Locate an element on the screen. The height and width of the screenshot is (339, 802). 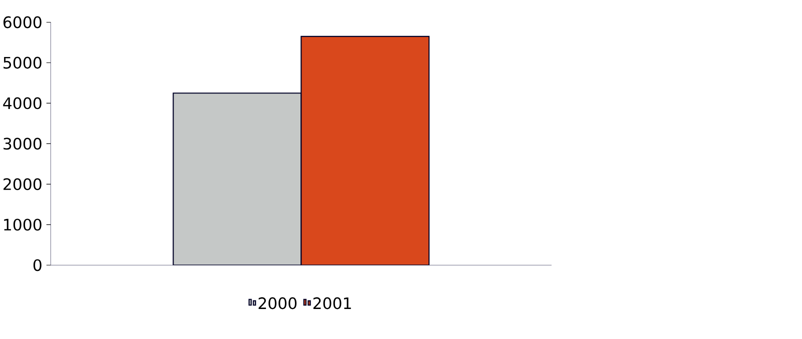
y-tick-label: 2000 is located at coordinates (23, 184).